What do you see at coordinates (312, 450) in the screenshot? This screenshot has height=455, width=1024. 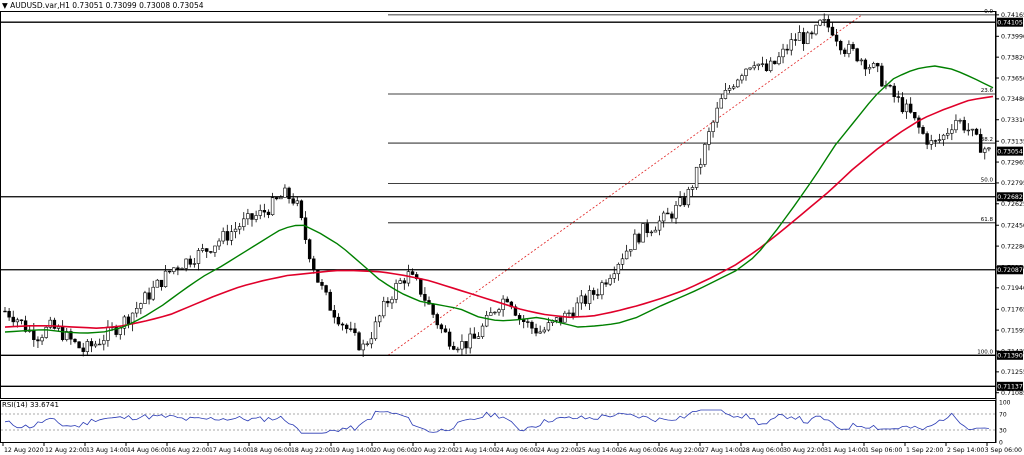 I see `time-tick-label: 18 Aug 22:00` at bounding box center [312, 450].